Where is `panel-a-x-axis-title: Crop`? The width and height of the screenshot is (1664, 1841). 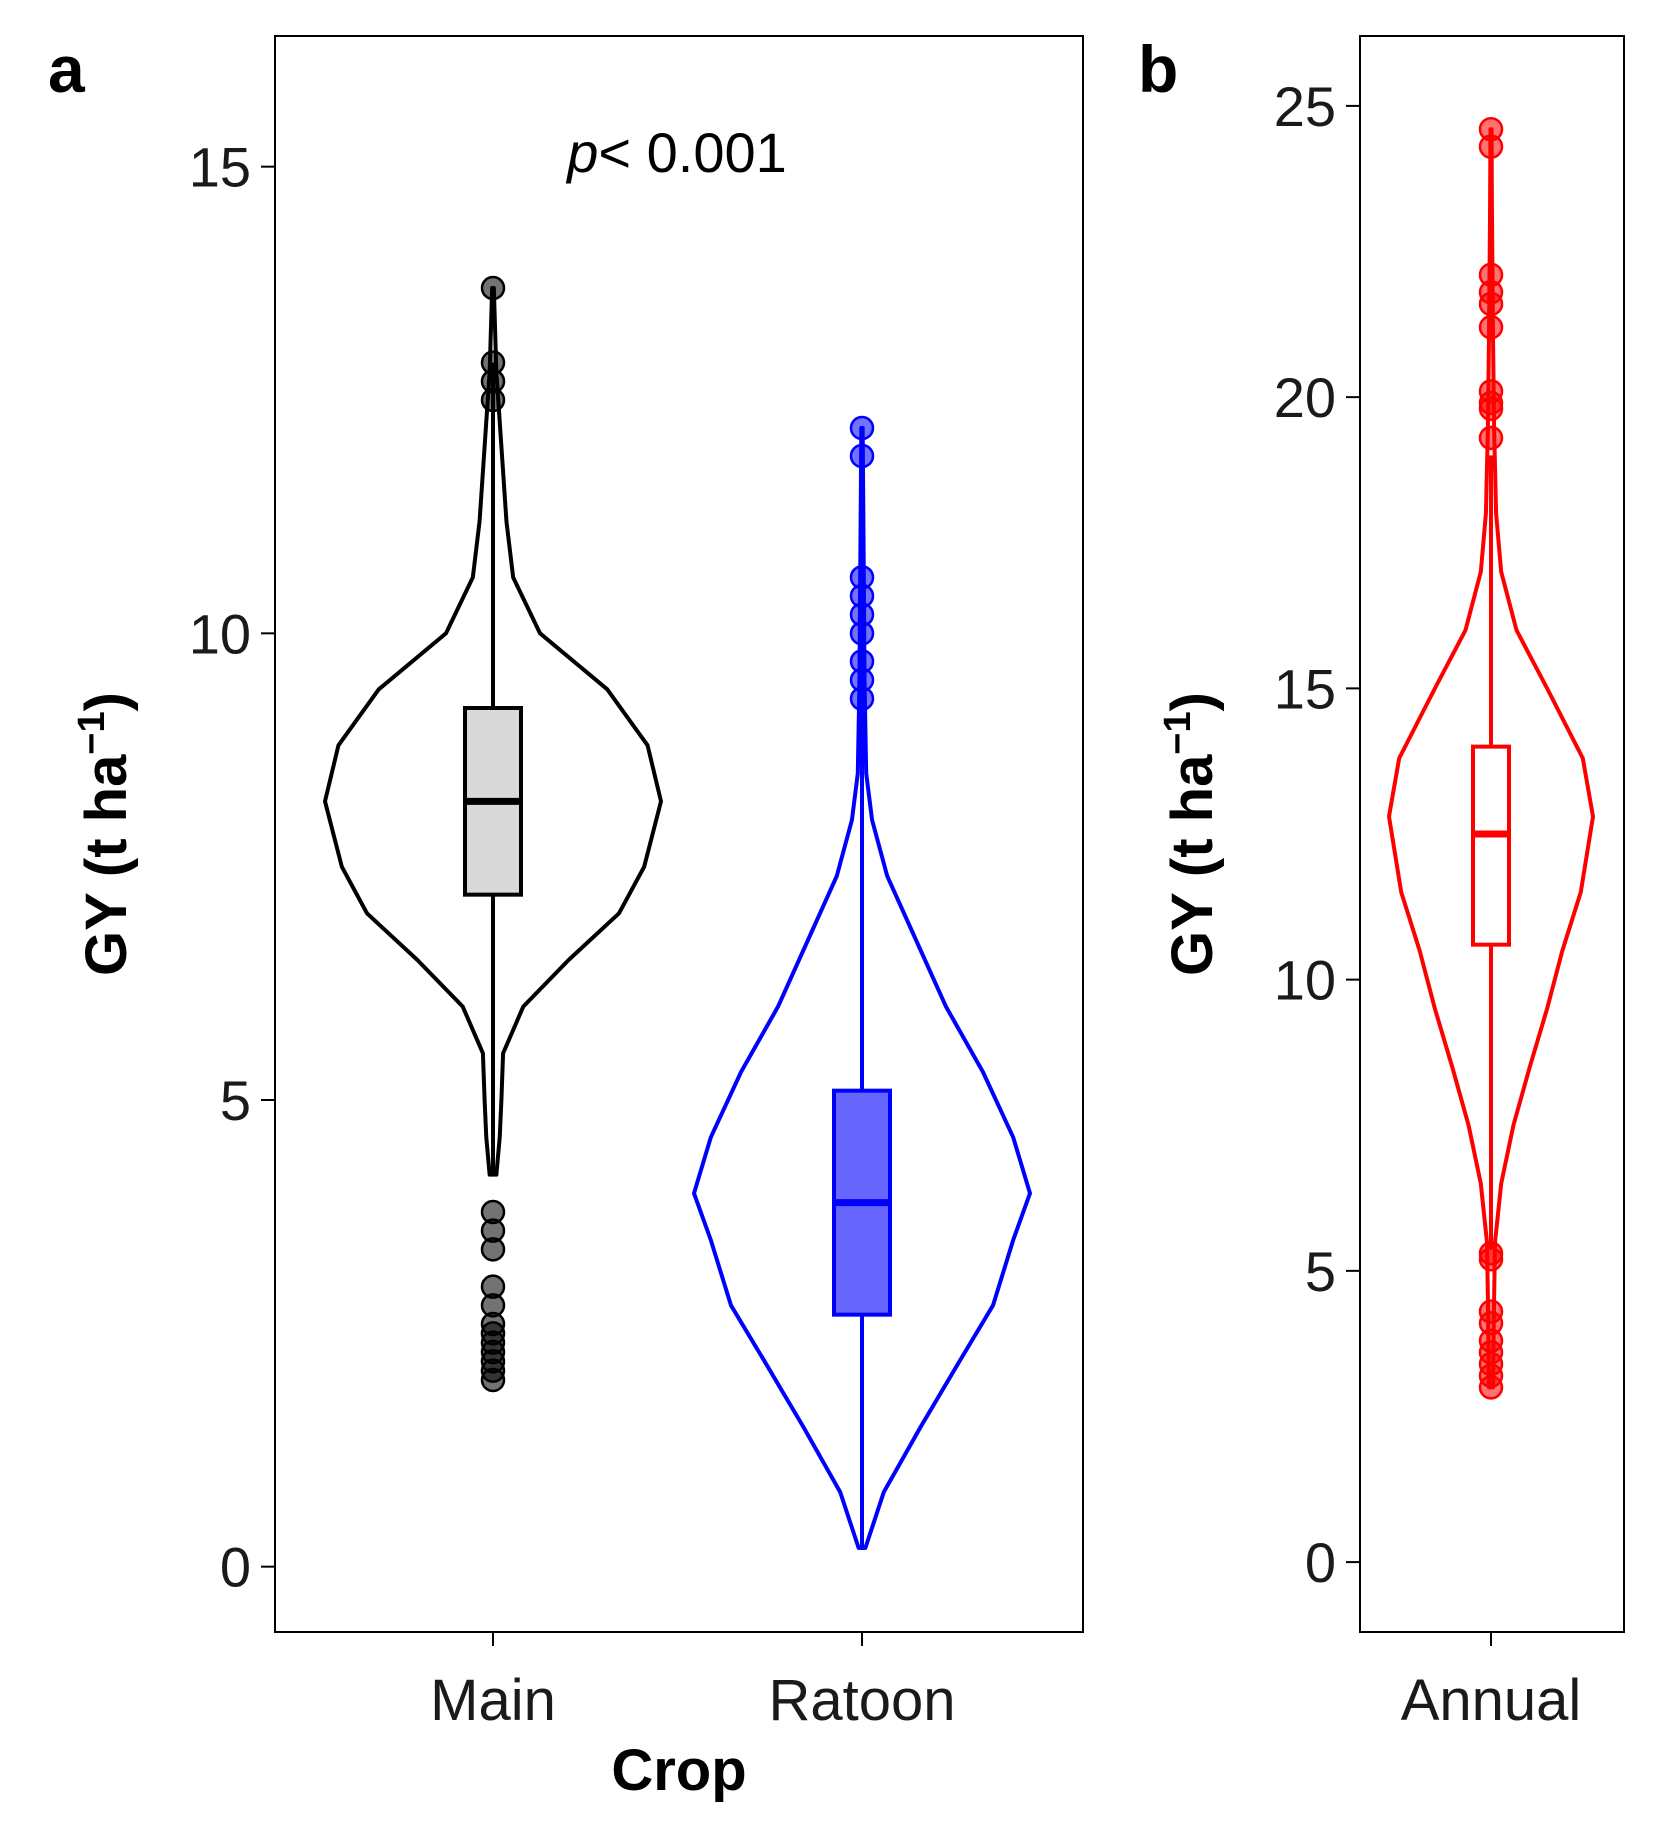 panel-a-x-axis-title: Crop is located at coordinates (678, 1770).